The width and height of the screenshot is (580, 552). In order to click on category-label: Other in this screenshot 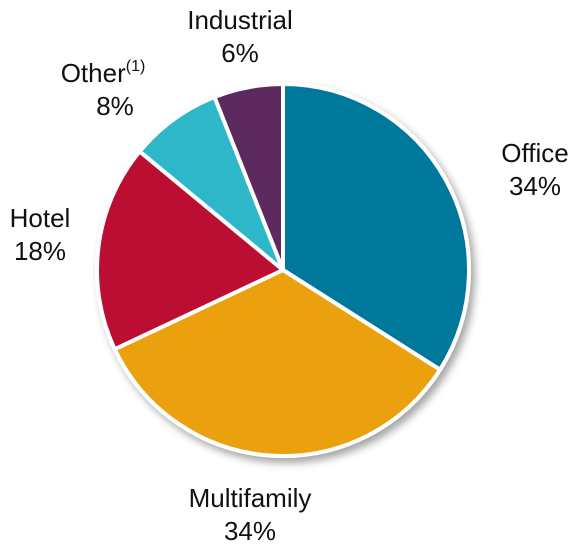, I will do `click(93, 73)`.